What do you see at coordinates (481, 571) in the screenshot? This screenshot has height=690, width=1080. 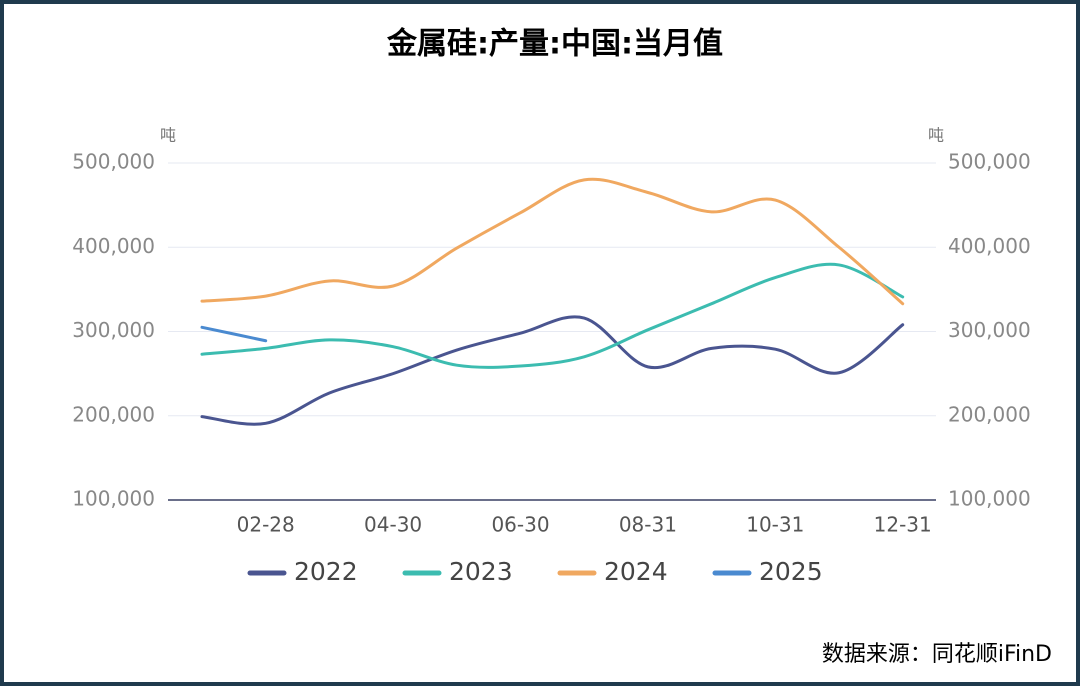 I see `legend-label: 2023` at bounding box center [481, 571].